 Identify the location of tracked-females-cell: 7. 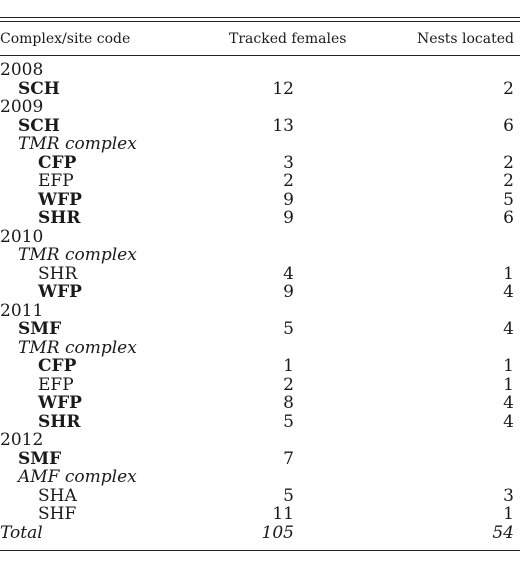
(288, 458).